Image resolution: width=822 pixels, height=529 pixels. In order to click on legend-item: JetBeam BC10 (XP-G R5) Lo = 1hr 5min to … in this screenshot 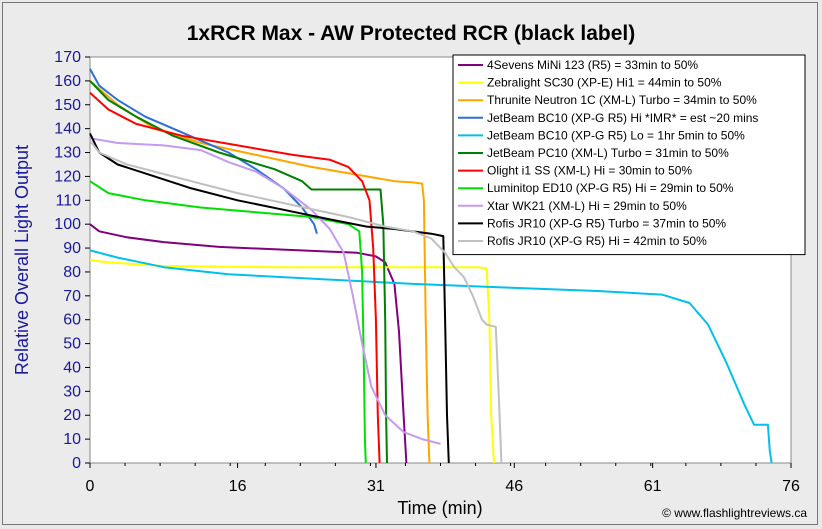, I will do `click(616, 135)`.